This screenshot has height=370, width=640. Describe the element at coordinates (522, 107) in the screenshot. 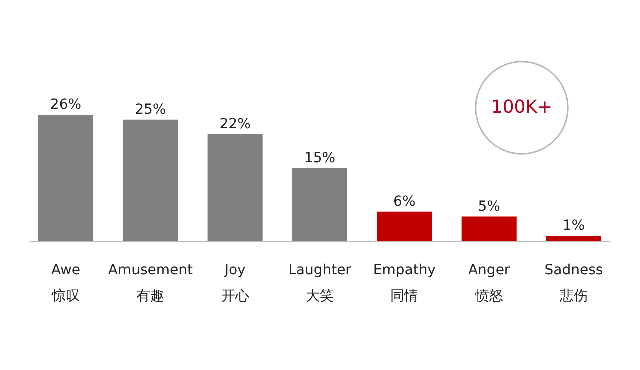

I see `annotation: 100K+` at that location.